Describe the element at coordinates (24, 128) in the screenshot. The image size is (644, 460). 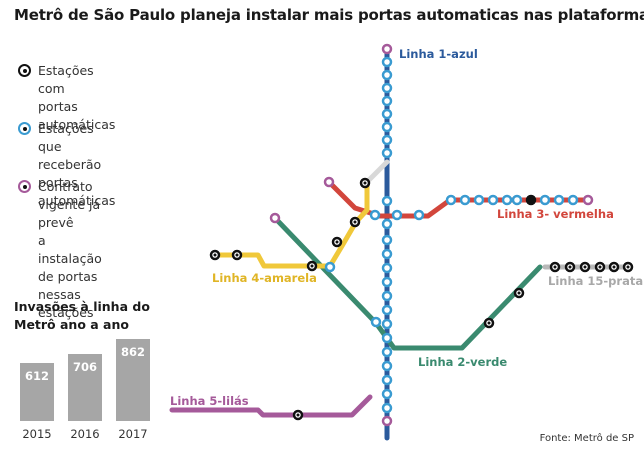
I see `planned-doors-icon` at that location.